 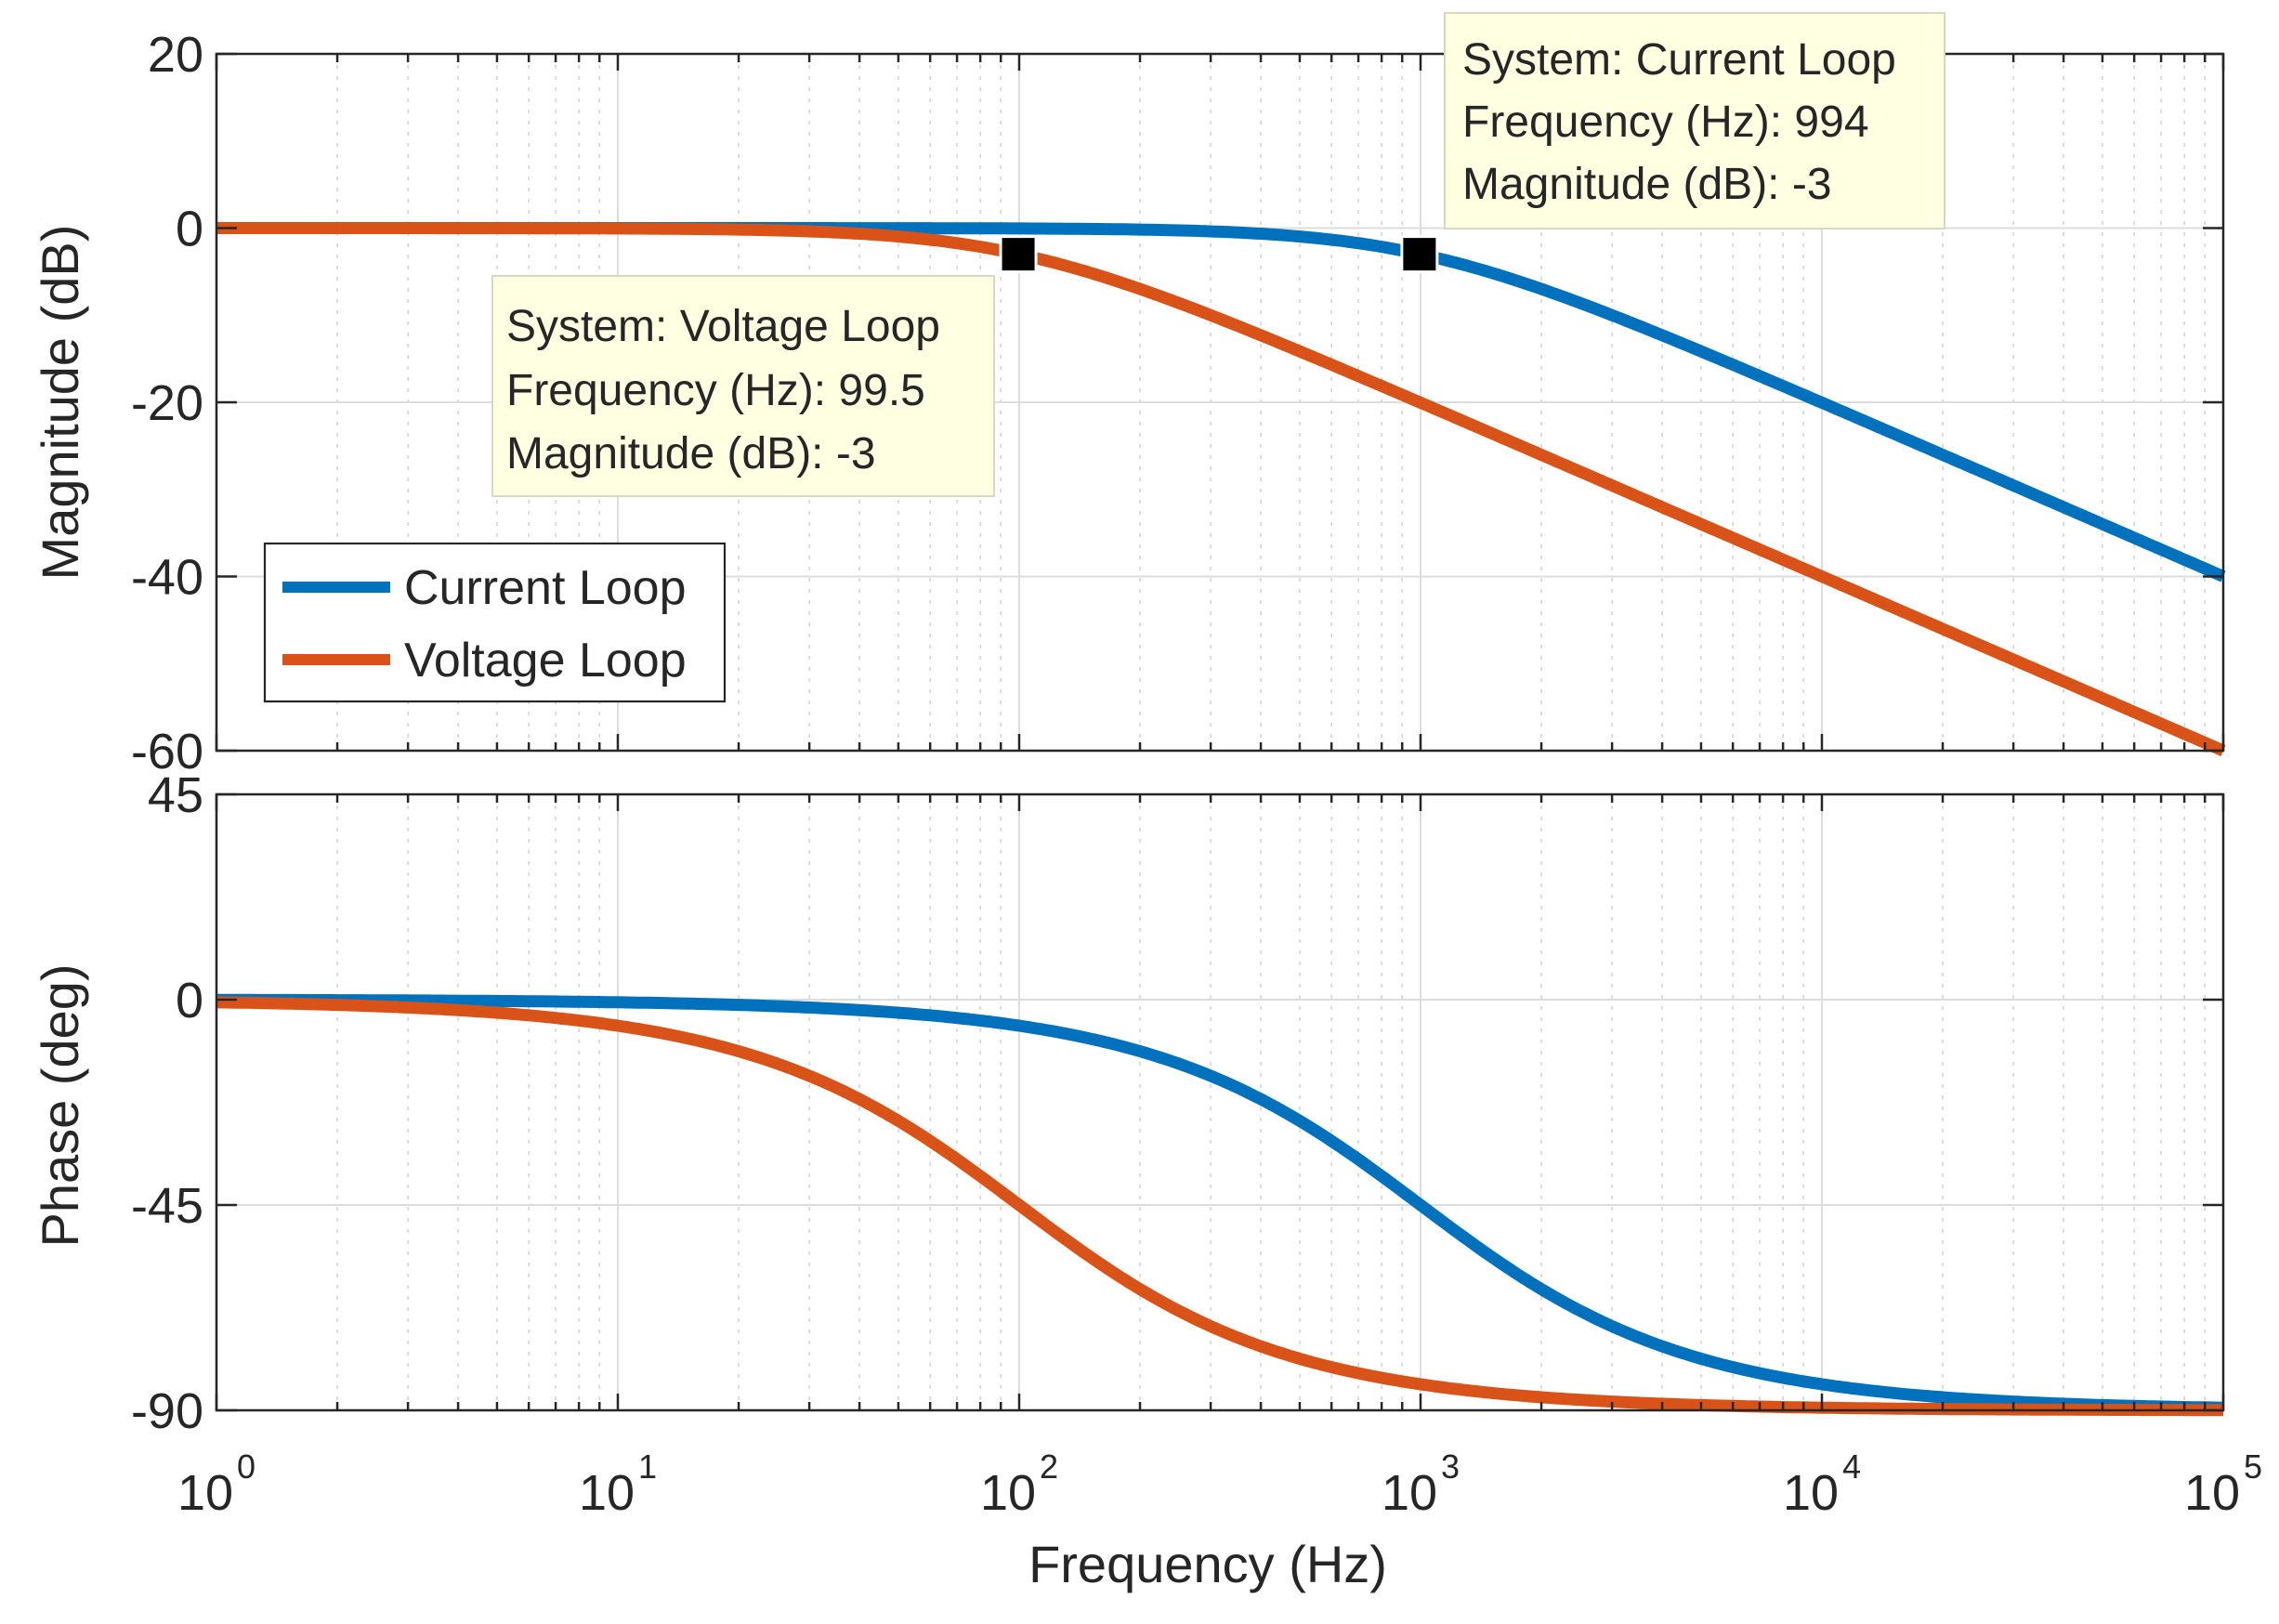 What do you see at coordinates (246, 1467) in the screenshot?
I see `x-tick-label-exponent: 0` at bounding box center [246, 1467].